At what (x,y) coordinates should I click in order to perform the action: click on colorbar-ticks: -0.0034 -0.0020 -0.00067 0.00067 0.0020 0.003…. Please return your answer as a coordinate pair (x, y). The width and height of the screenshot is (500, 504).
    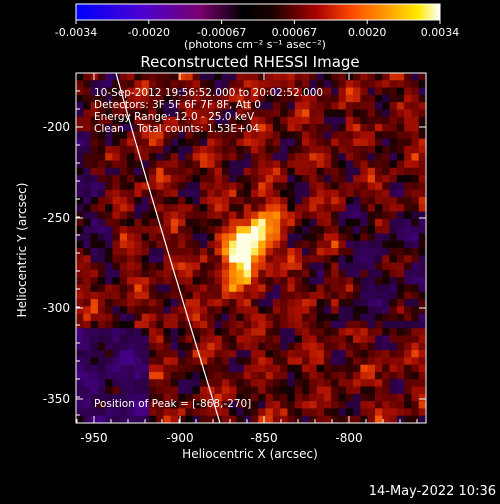
    Looking at the image, I should click on (257, 29).